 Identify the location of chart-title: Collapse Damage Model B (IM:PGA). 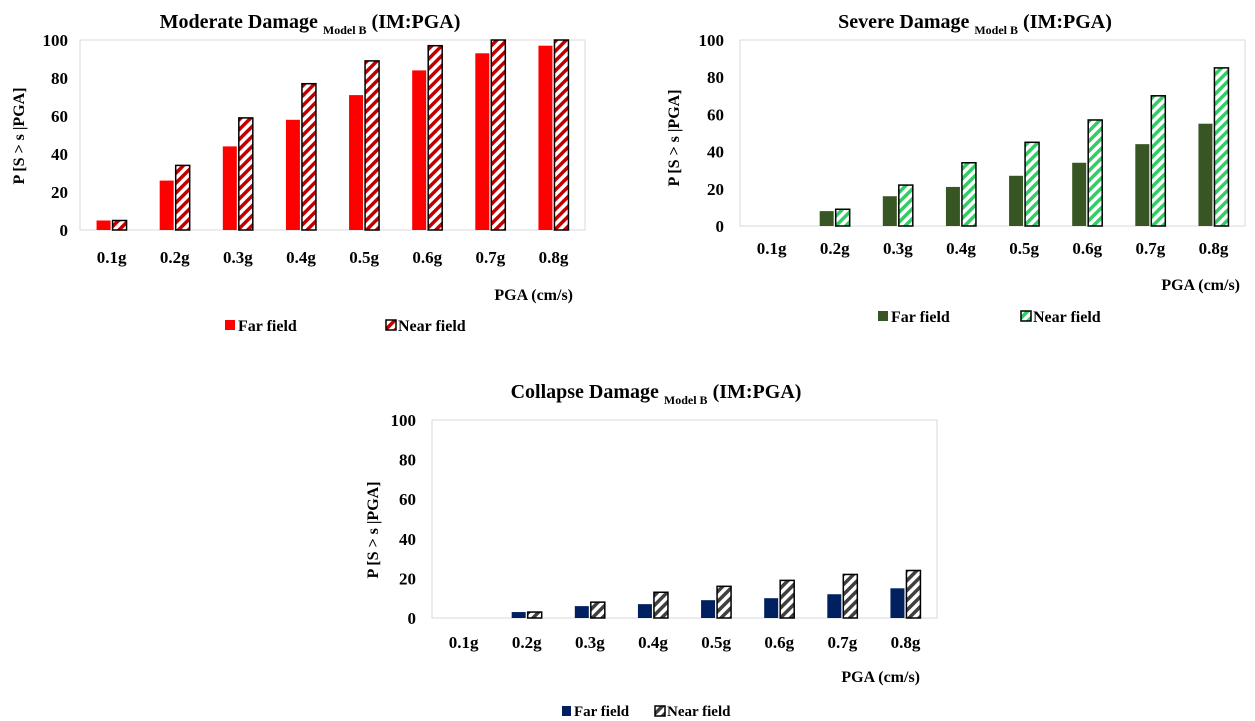
(656, 394).